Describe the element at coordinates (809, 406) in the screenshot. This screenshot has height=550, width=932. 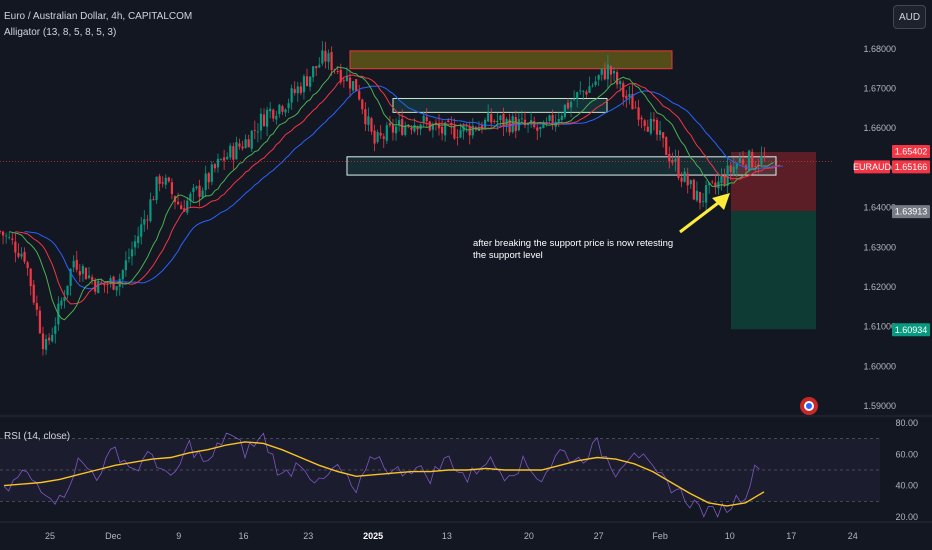
I see `alert-icon` at that location.